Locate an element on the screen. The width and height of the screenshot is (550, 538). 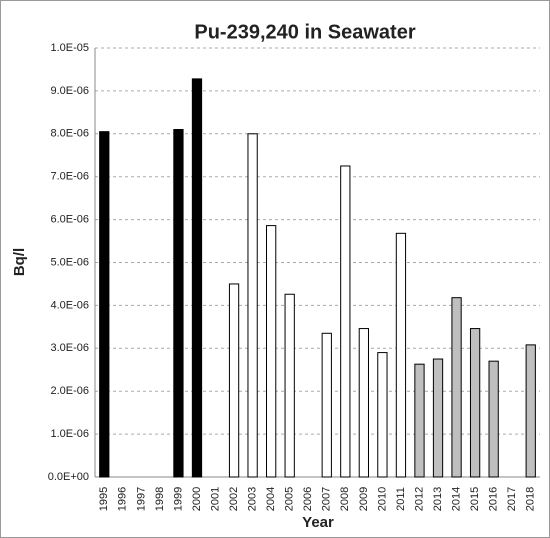
y-tick-label: 1.0E-05 is located at coordinates (69, 48).